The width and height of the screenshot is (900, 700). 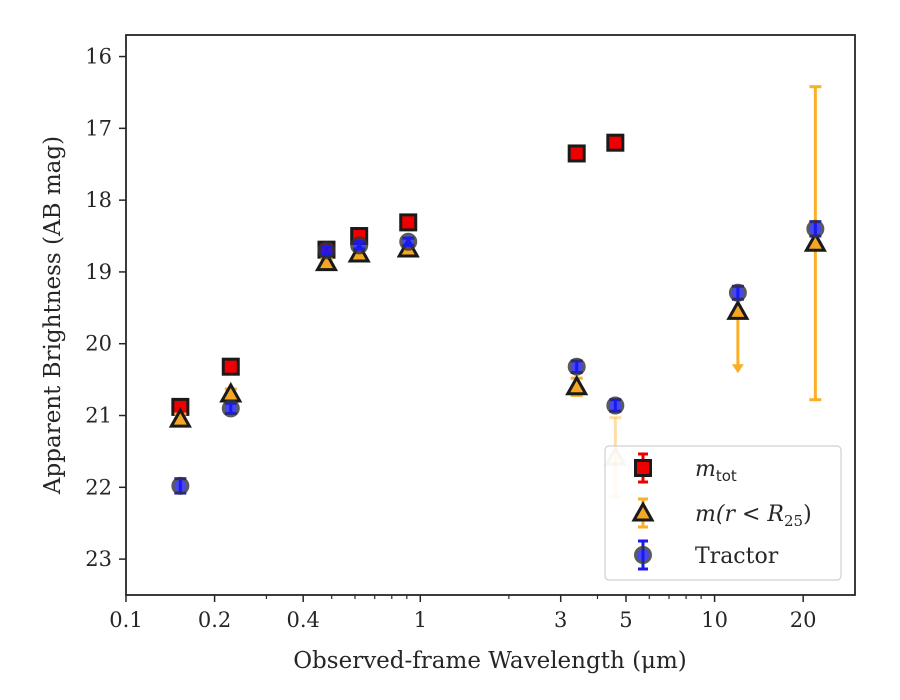 I want to click on upper-limit-arrow, so click(x=737, y=369).